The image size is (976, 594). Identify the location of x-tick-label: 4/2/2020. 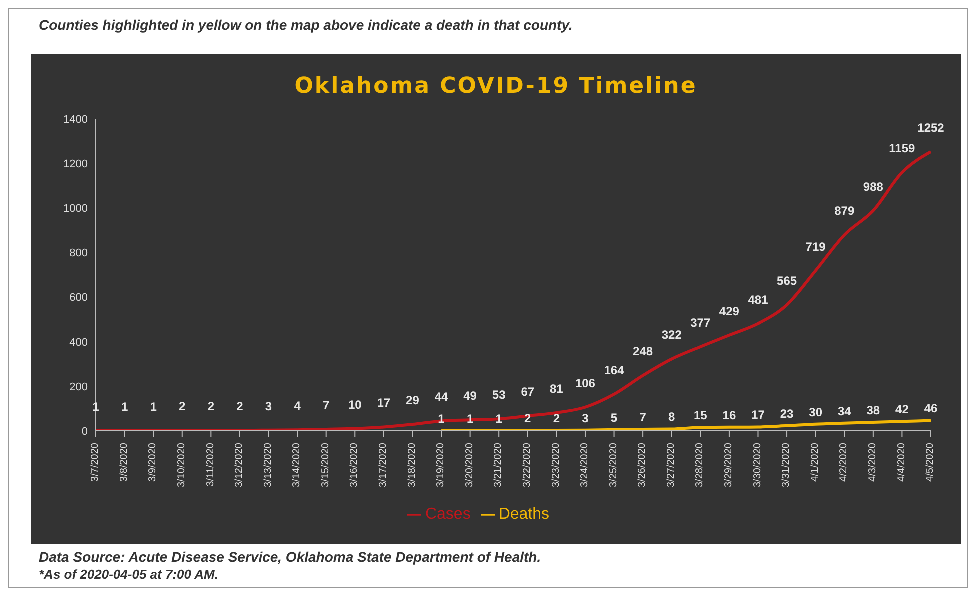
(844, 462).